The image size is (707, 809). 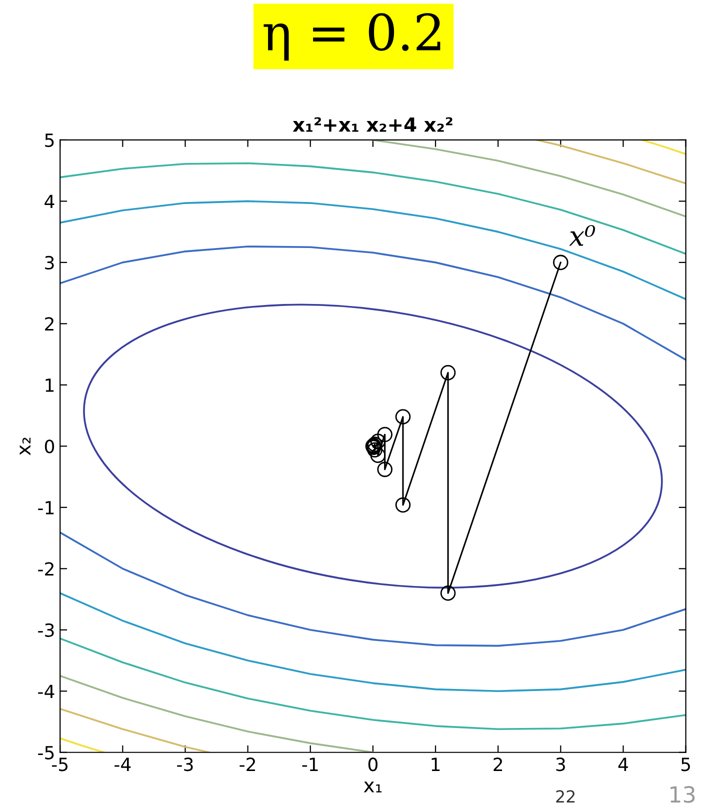 What do you see at coordinates (185, 765) in the screenshot?
I see `x-tick-label: -3` at bounding box center [185, 765].